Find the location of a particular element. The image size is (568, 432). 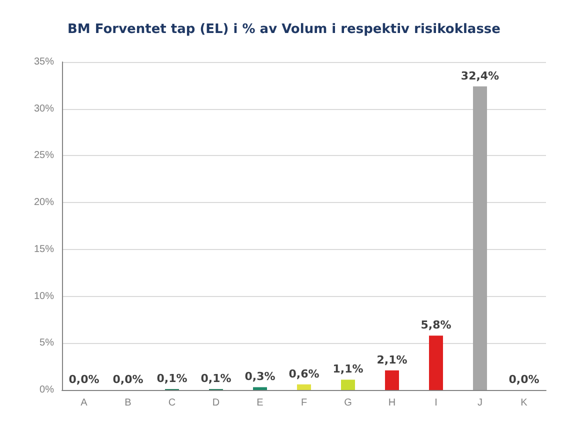

data-label: 1,1% is located at coordinates (348, 369).